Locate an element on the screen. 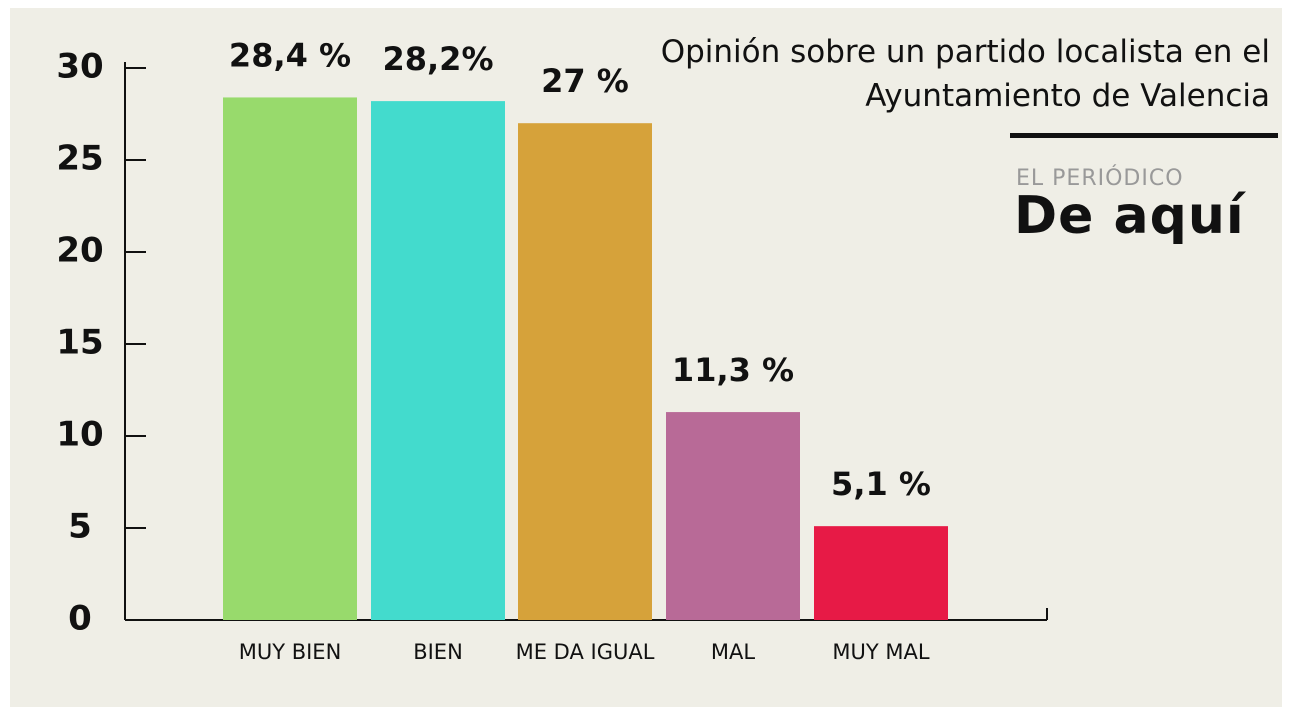 The height and width of the screenshot is (715, 1292). x-tick-label: MUY BIEN is located at coordinates (290, 652).